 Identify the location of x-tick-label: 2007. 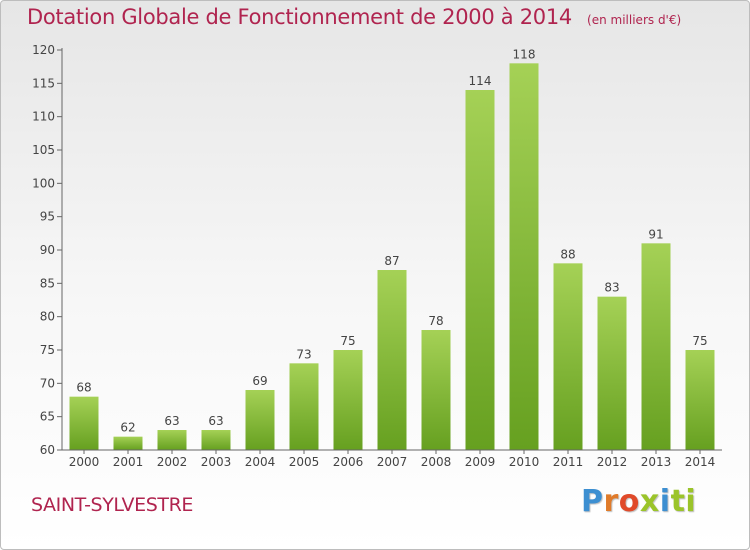
(392, 462).